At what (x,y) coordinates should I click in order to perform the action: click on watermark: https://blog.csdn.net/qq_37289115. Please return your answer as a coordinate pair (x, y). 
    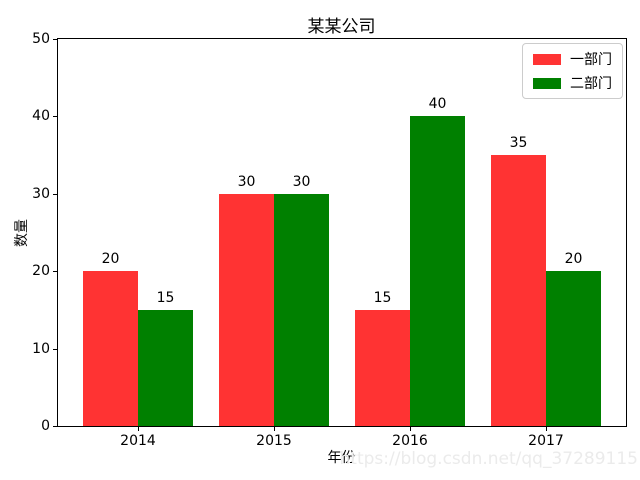
    Looking at the image, I should click on (488, 459).